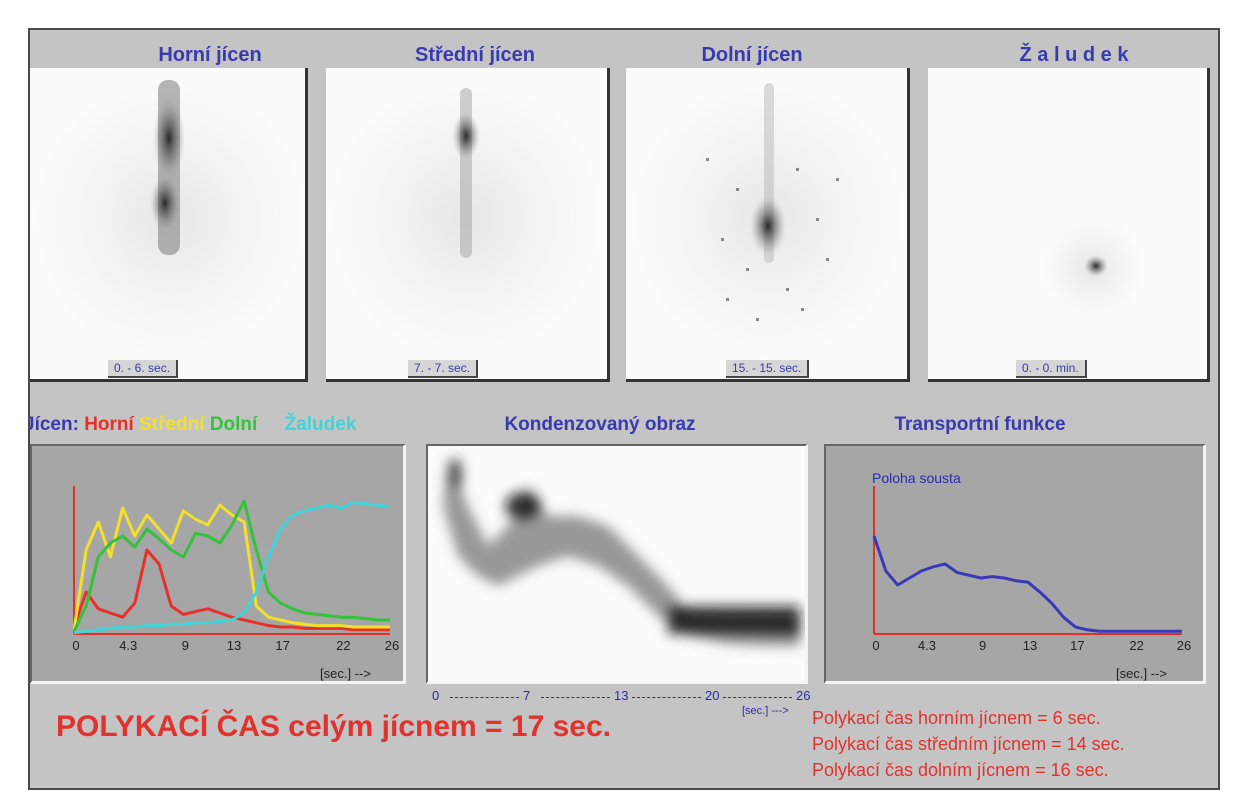 The image size is (1242, 800). Describe the element at coordinates (109, 424) in the screenshot. I see `legend-item-upper: Horní` at that location.